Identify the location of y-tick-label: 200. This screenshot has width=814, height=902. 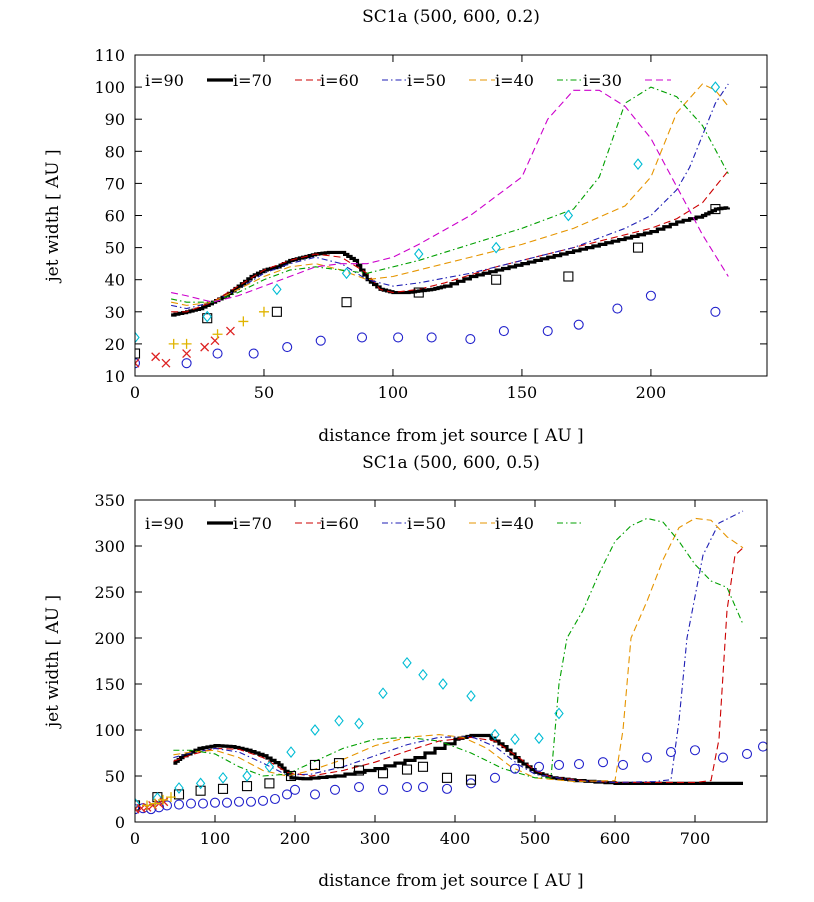
(109, 638).